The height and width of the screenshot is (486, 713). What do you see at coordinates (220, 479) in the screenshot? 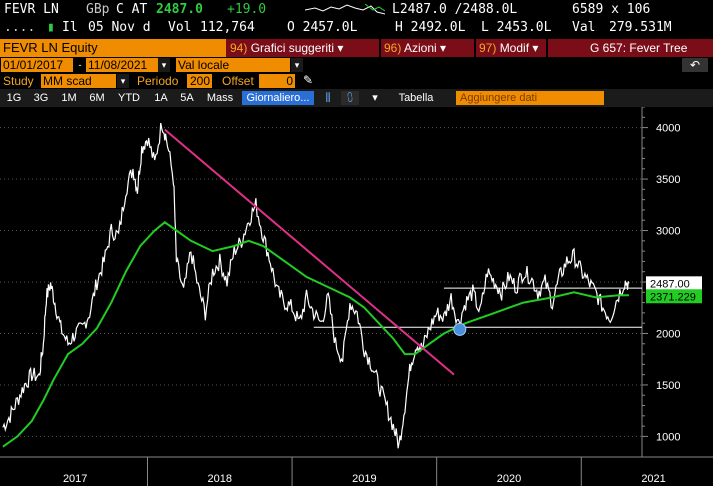
I see `x-tick-label: 2018` at bounding box center [220, 479].